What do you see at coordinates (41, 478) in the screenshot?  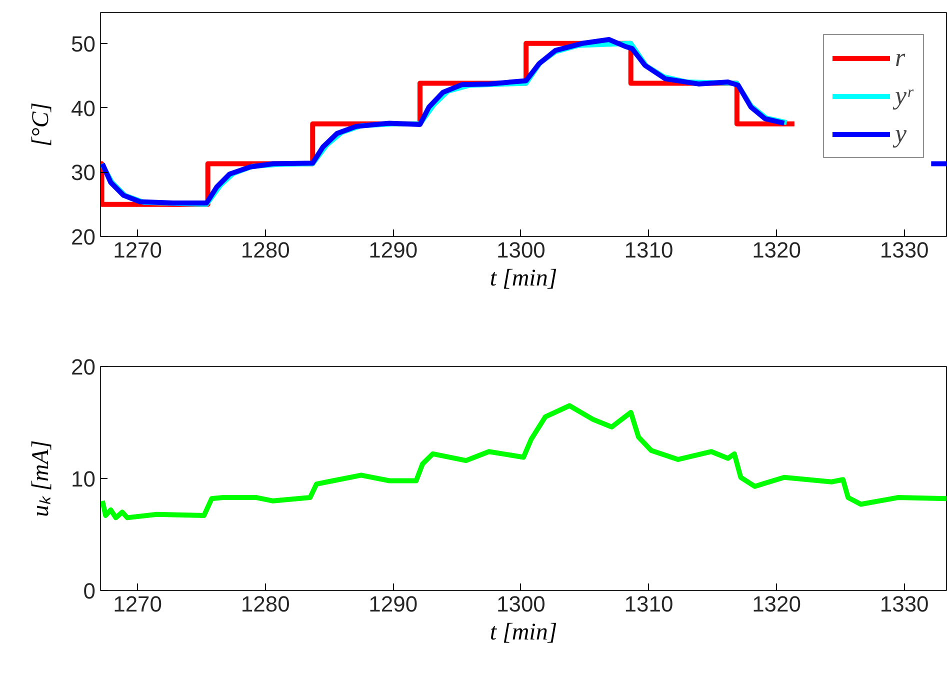 I see `y-axis-title: uₖ [mA]` at bounding box center [41, 478].